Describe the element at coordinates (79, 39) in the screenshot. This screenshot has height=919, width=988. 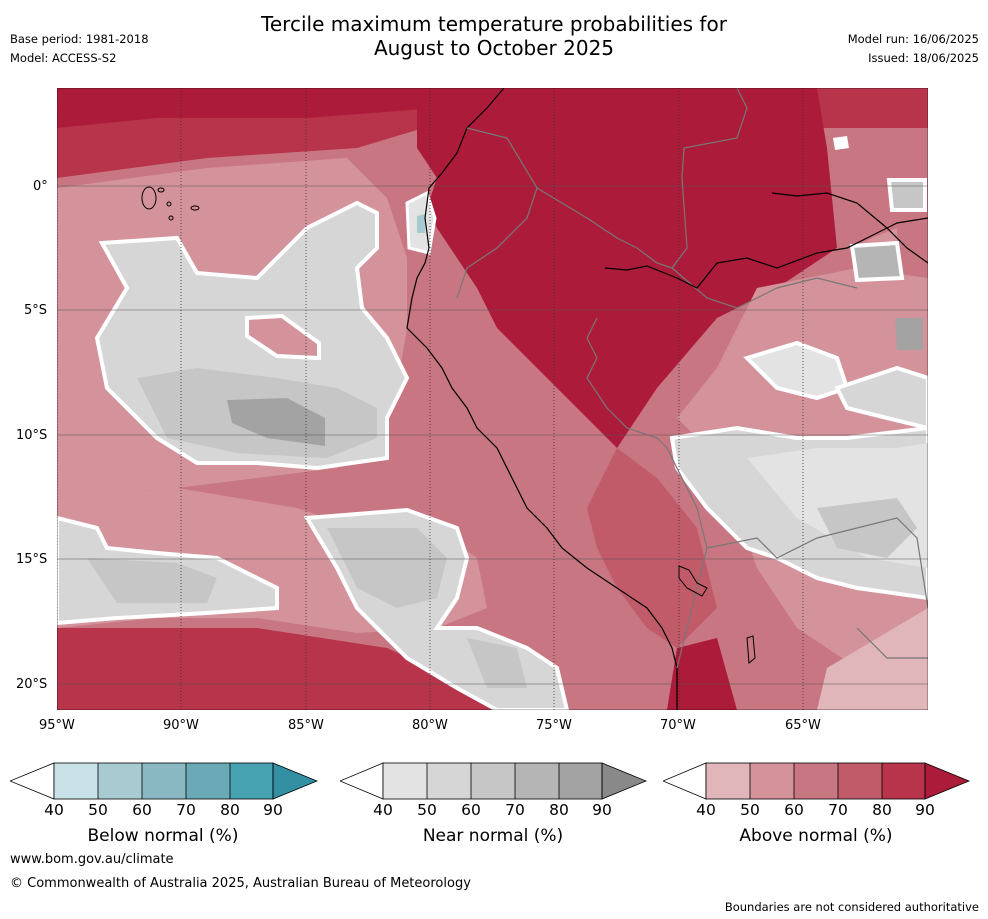
I see `base-period: Base period: 1981-2018` at that location.